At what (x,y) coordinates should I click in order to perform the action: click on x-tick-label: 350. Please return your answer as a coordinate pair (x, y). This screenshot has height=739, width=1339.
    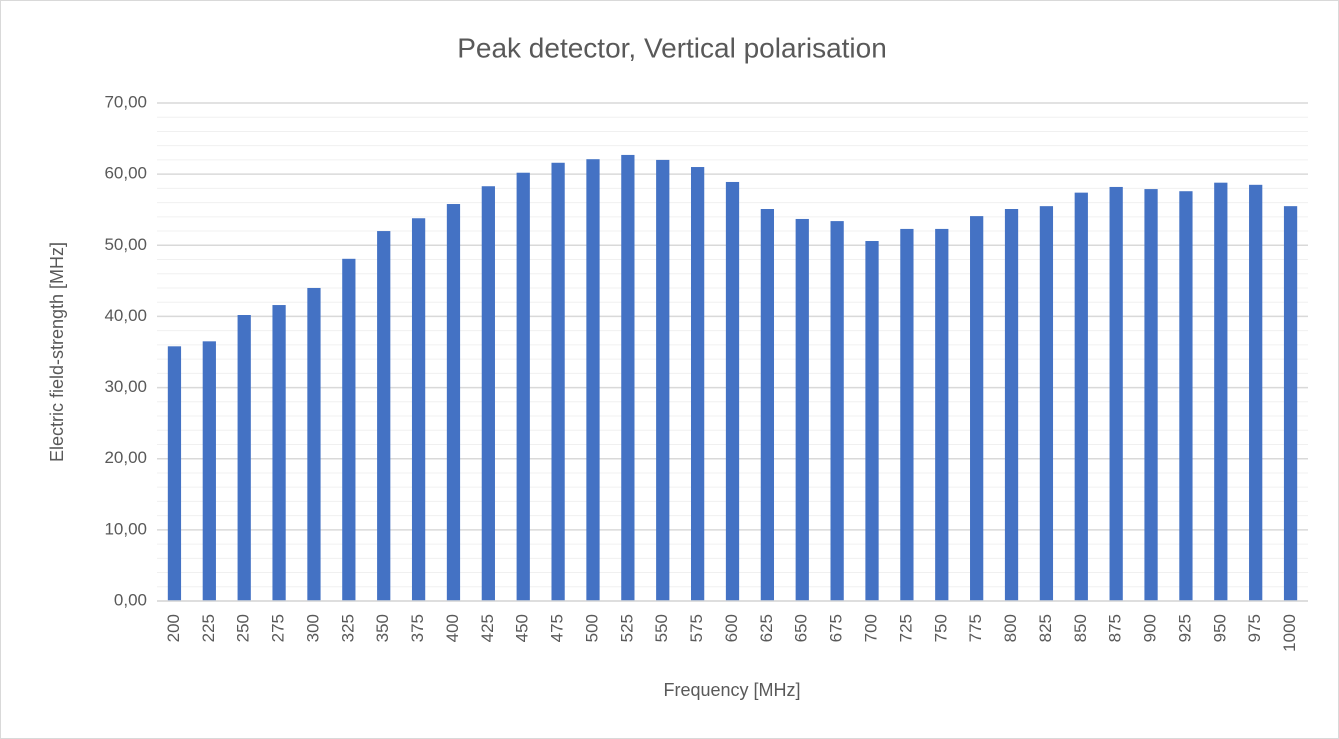
    Looking at the image, I should click on (382, 628).